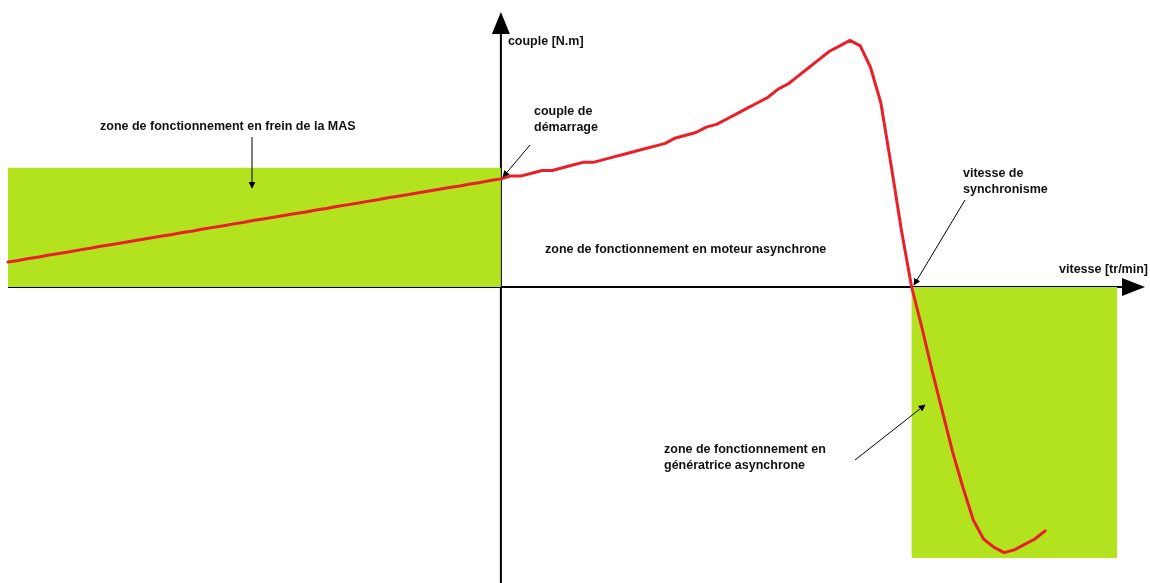 The width and height of the screenshot is (1150, 583). Describe the element at coordinates (228, 126) in the screenshot. I see `annotation: zone de fonctionnement en frein de la MAS` at that location.